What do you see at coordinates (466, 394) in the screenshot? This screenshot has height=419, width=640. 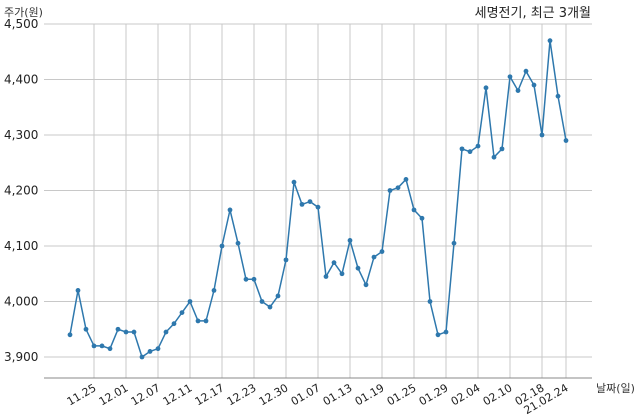 I see `x-tick-label: 02.04` at bounding box center [466, 394].